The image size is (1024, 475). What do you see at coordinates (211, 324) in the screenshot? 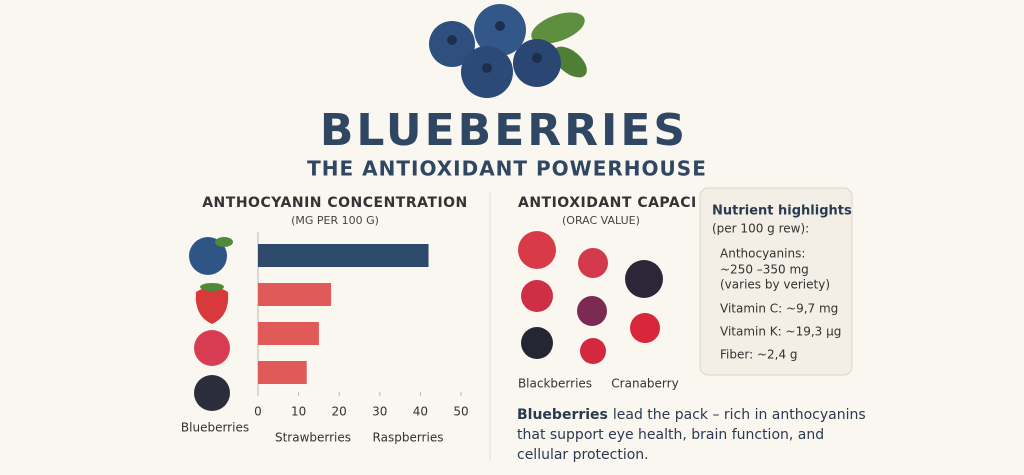
I see `fruit-icons` at bounding box center [211, 324].